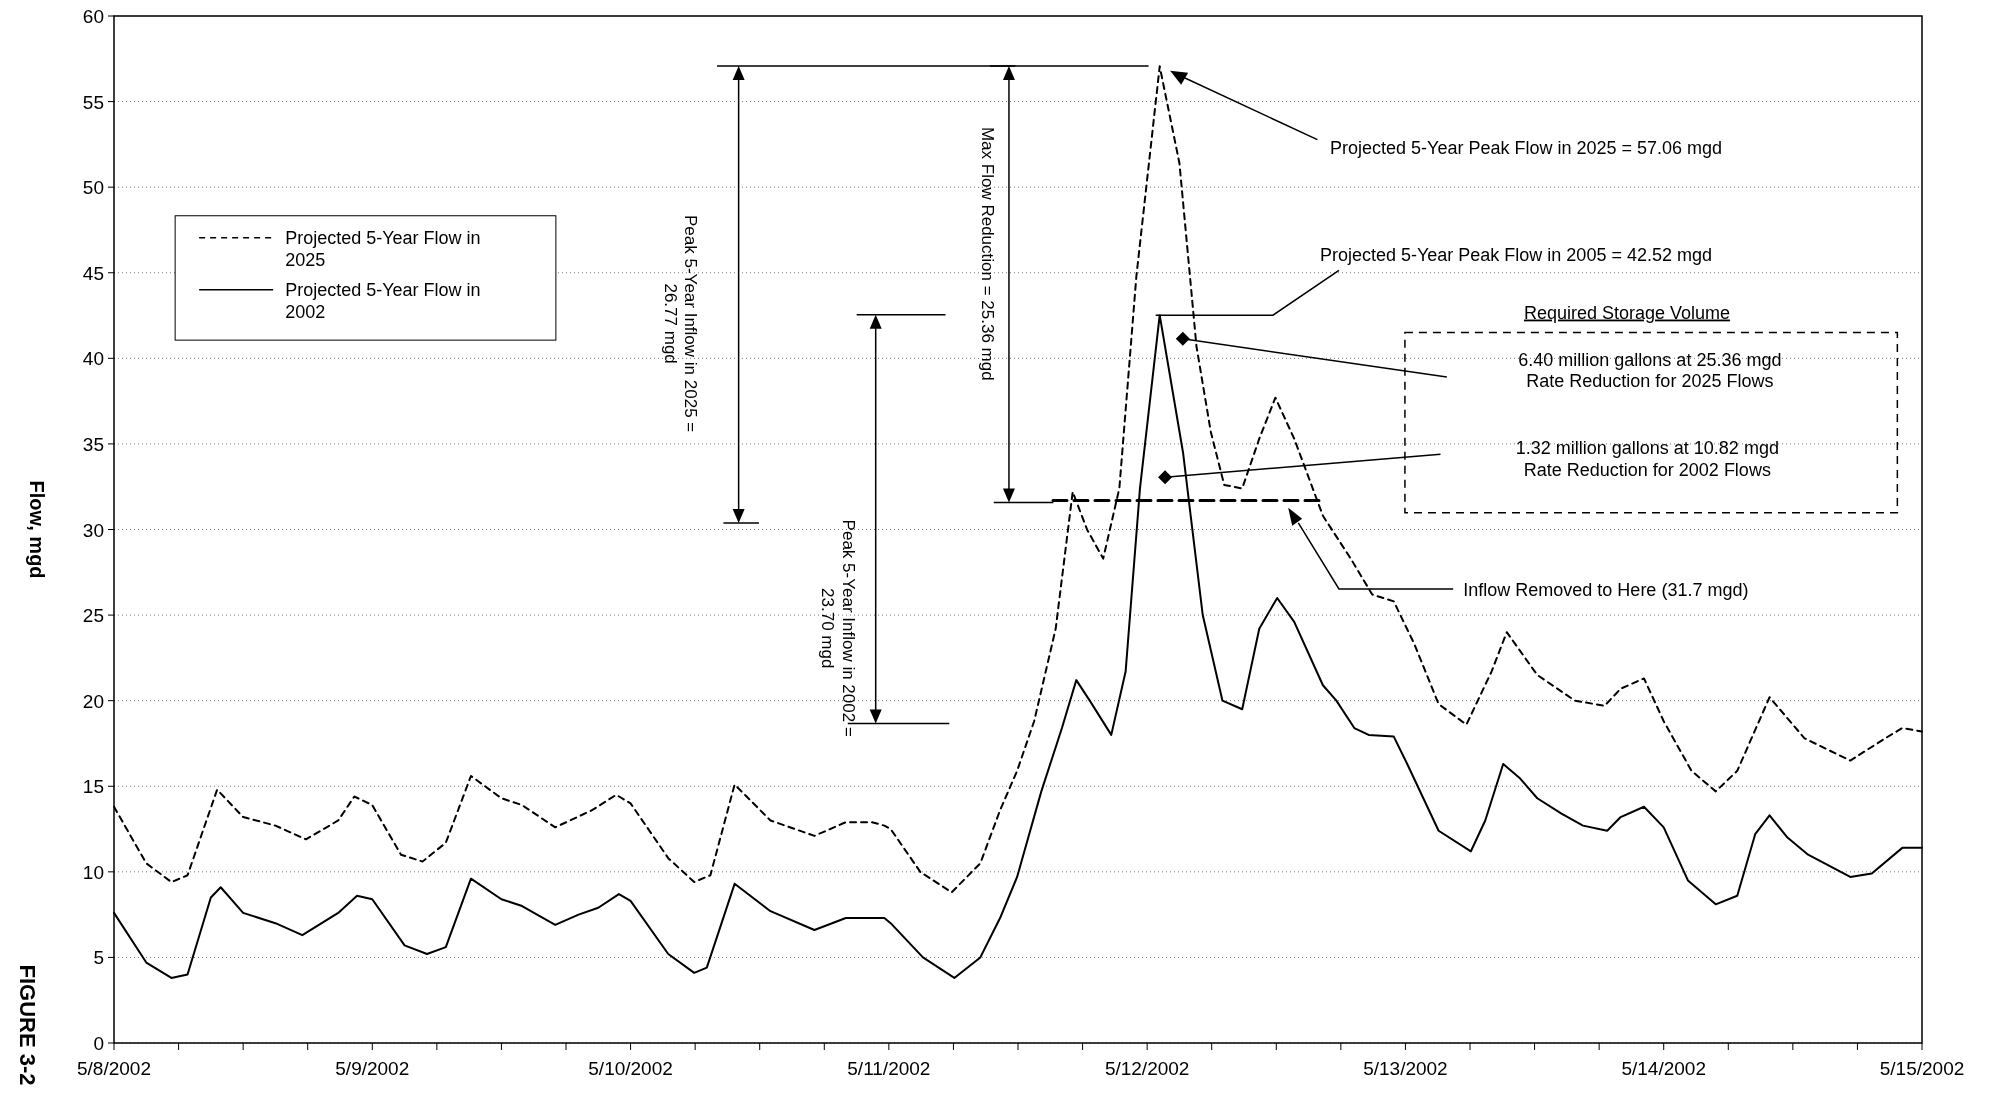 The width and height of the screenshot is (1990, 1101). What do you see at coordinates (988, 253) in the screenshot?
I see `annotation: Max Flow Reduction = 25.36 mgd` at bounding box center [988, 253].